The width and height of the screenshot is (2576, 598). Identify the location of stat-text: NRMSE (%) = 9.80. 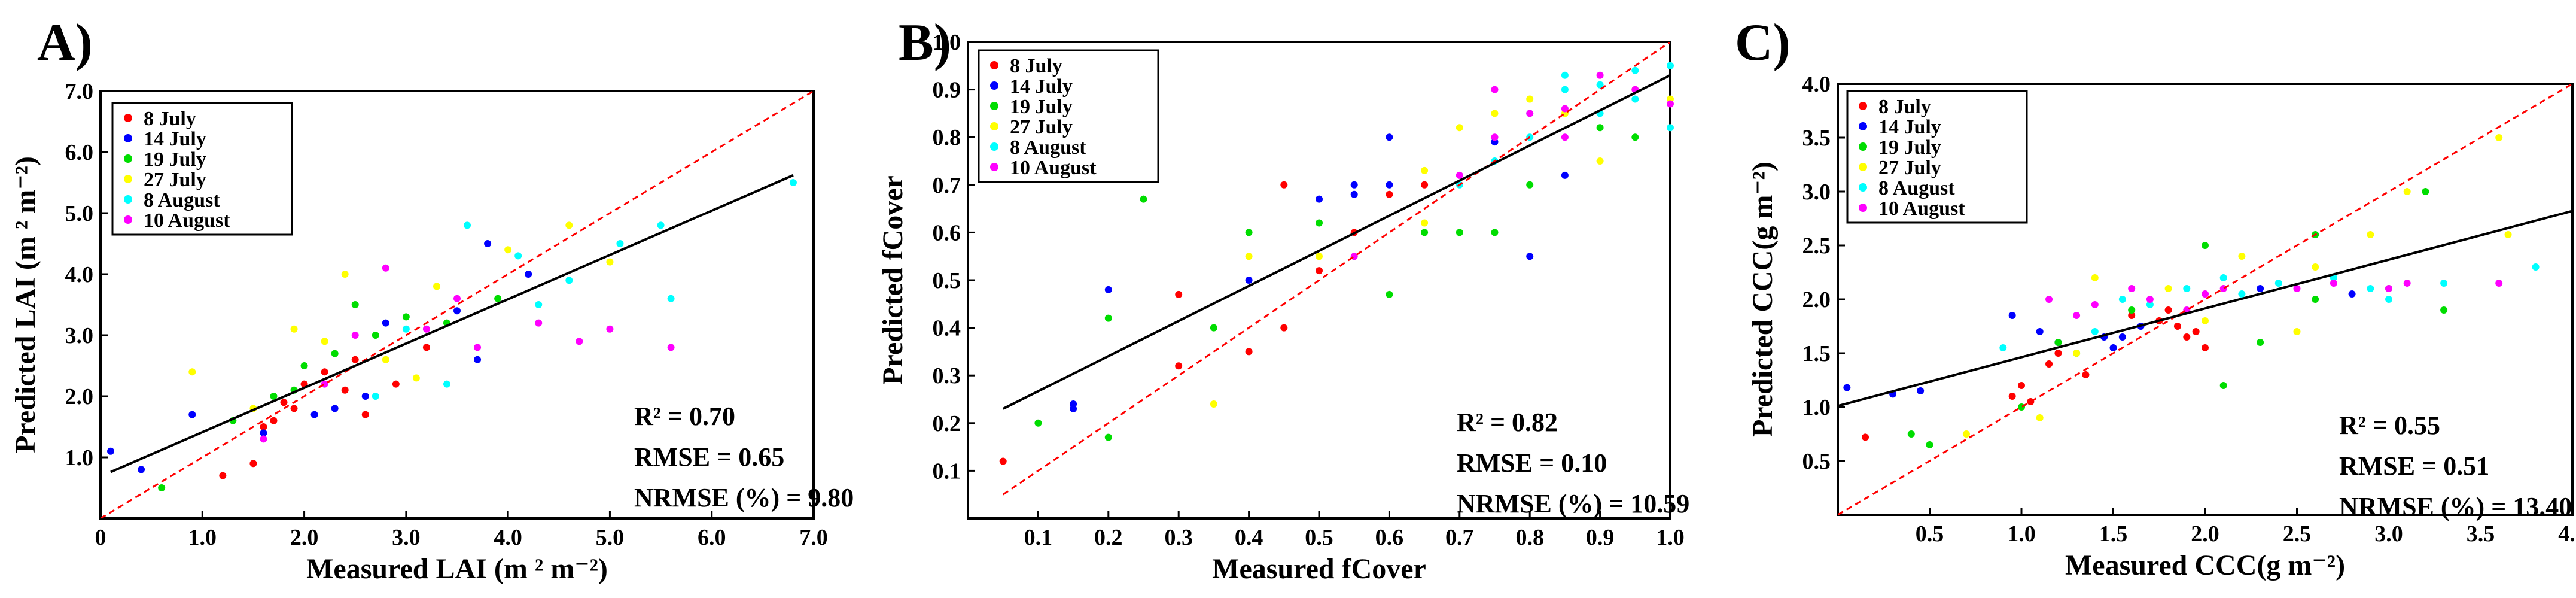
(744, 498).